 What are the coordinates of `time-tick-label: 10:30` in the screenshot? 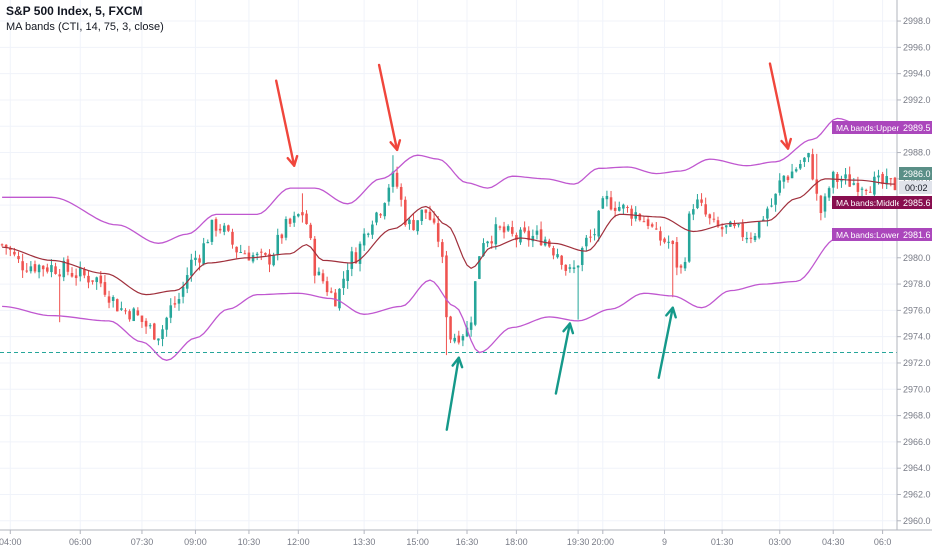 It's located at (249, 542).